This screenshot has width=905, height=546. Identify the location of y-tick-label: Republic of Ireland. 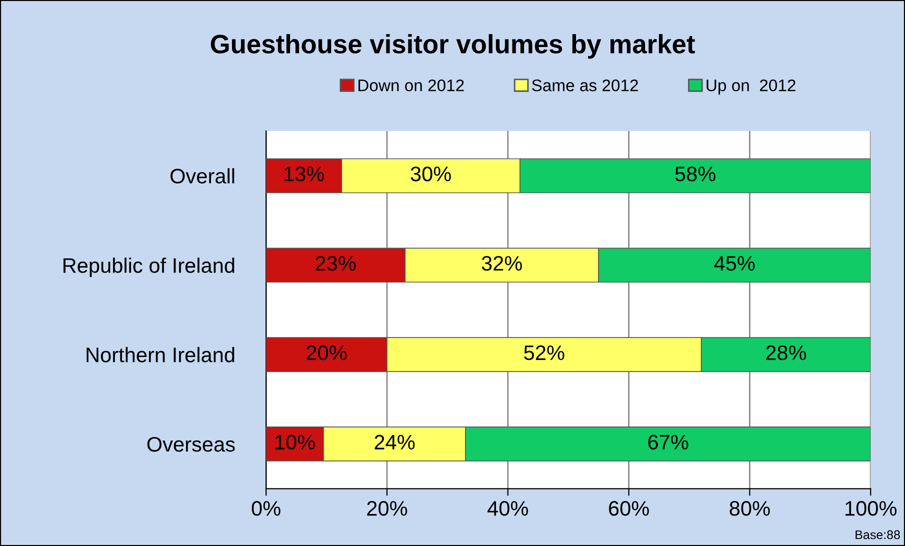
(149, 268).